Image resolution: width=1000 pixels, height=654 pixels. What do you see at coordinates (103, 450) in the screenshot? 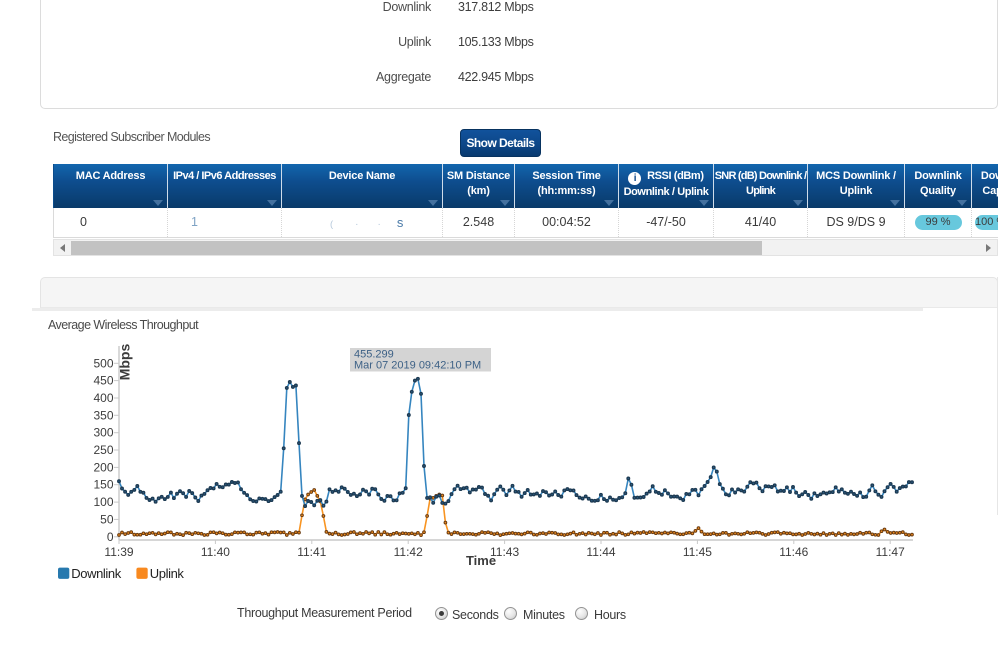
I see `svg-text: 250` at bounding box center [103, 450].